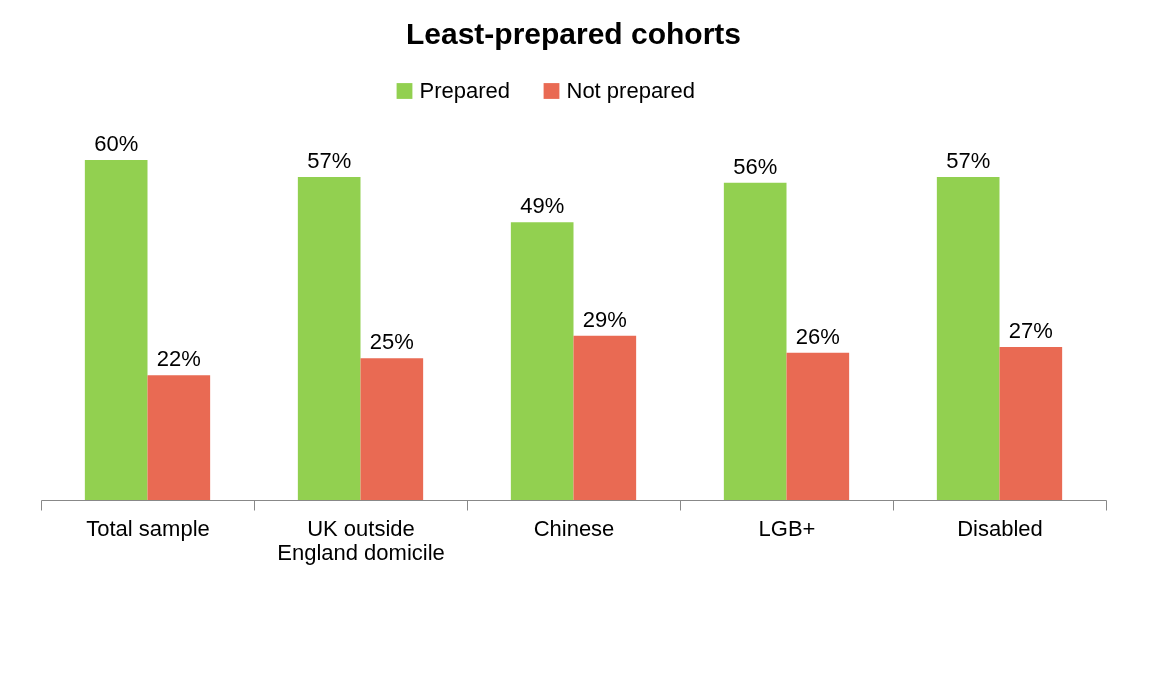 The height and width of the screenshot is (675, 1171). What do you see at coordinates (604, 319) in the screenshot?
I see `data-label: 29%` at bounding box center [604, 319].